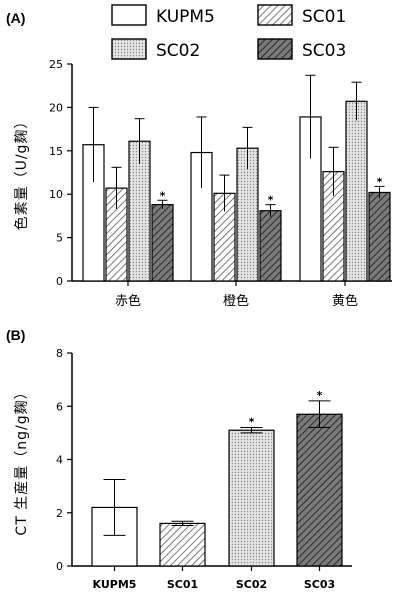  I want to click on y-axis-title: CT 生産量（ng/g麹）, so click(21, 459).